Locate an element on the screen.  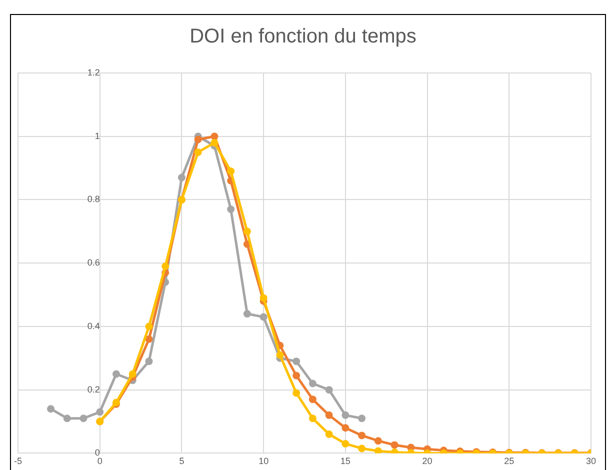
y-tick-label: 0.8 is located at coordinates (93, 199).